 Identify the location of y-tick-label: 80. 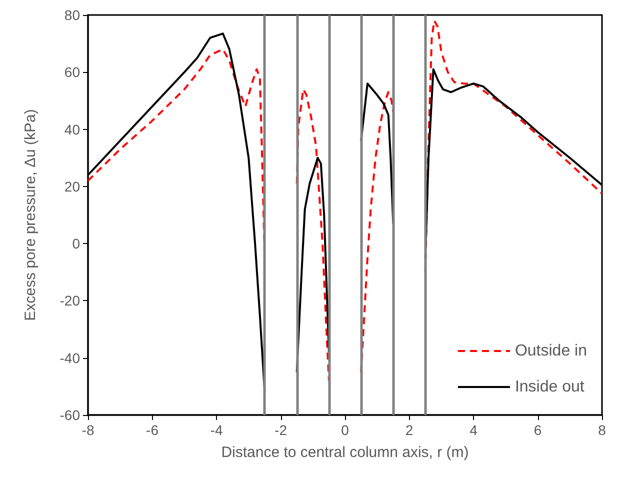
(72, 15).